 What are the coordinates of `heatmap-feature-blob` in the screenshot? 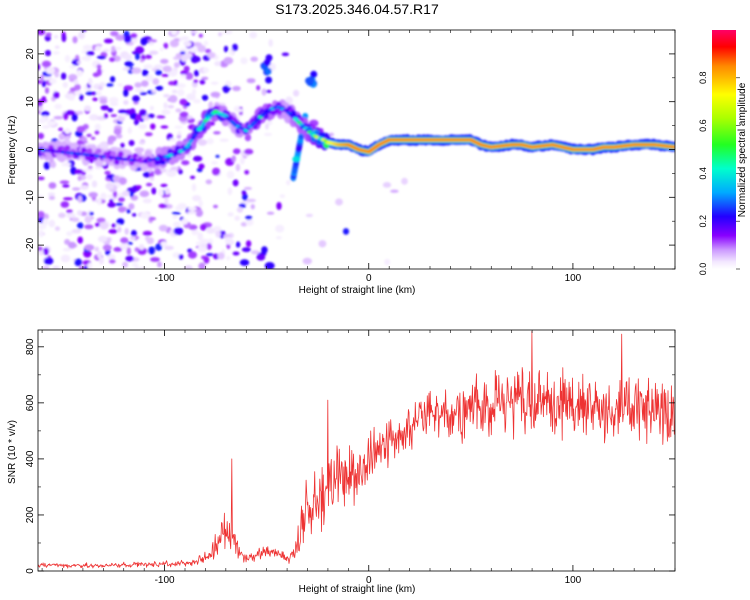 It's located at (314, 74).